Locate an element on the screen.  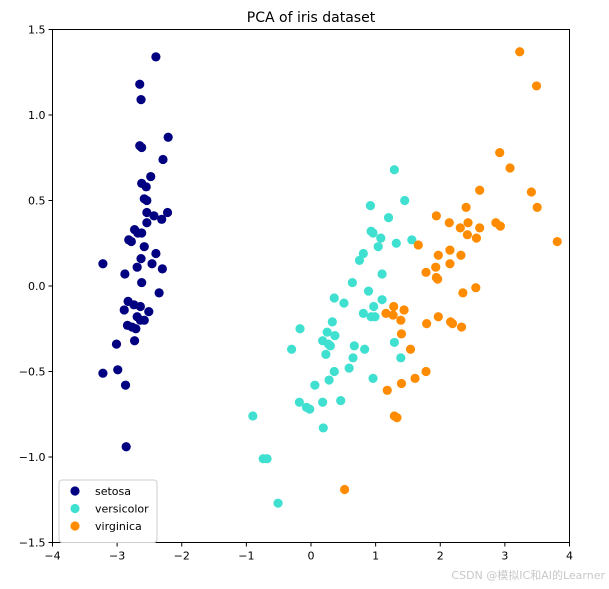
x-tick-label: 2 is located at coordinates (440, 556).